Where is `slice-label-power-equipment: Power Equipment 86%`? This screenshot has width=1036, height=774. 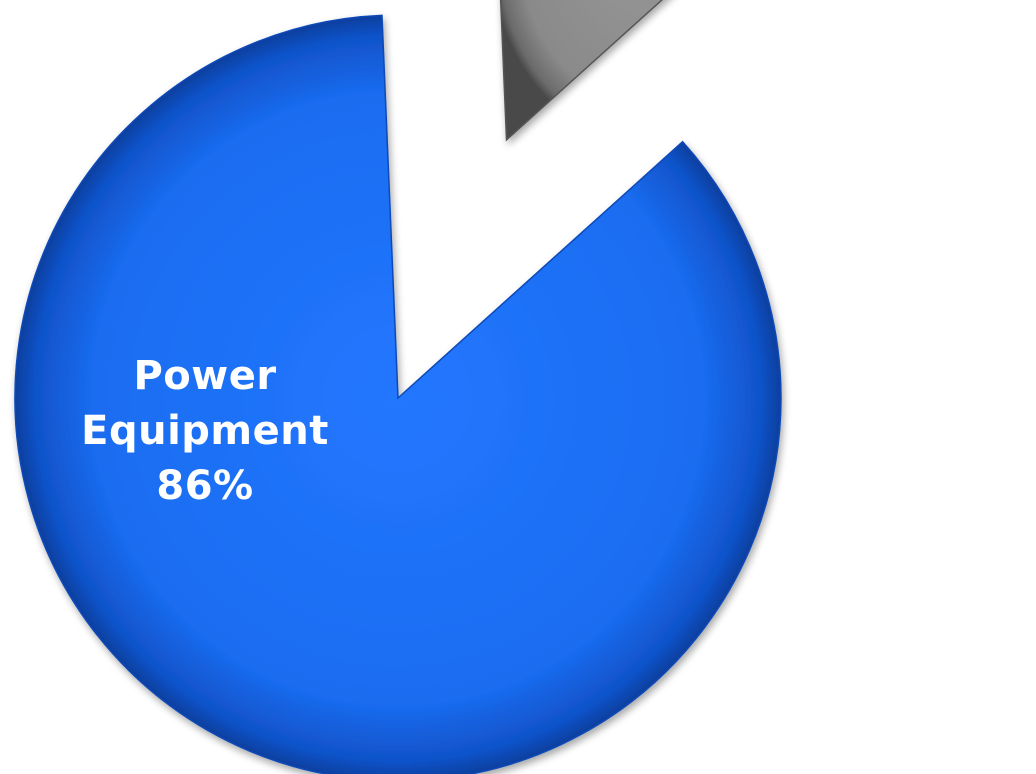 slice-label-power-equipment: Power Equipment 86% is located at coordinates (205, 431).